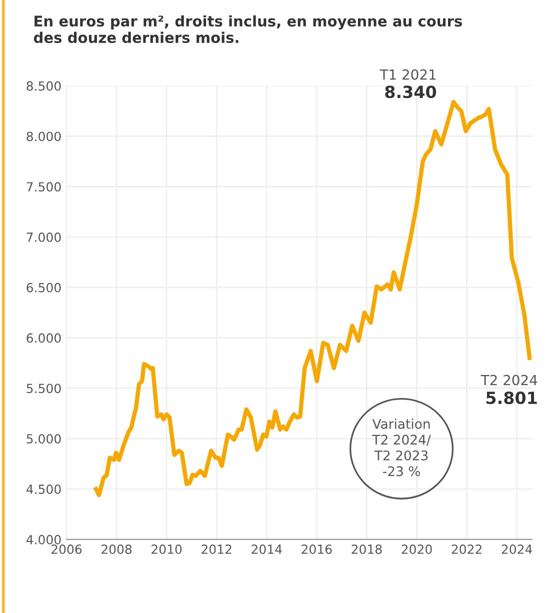  What do you see at coordinates (43, 389) in the screenshot?
I see `y-tick-label: 5.500` at bounding box center [43, 389].